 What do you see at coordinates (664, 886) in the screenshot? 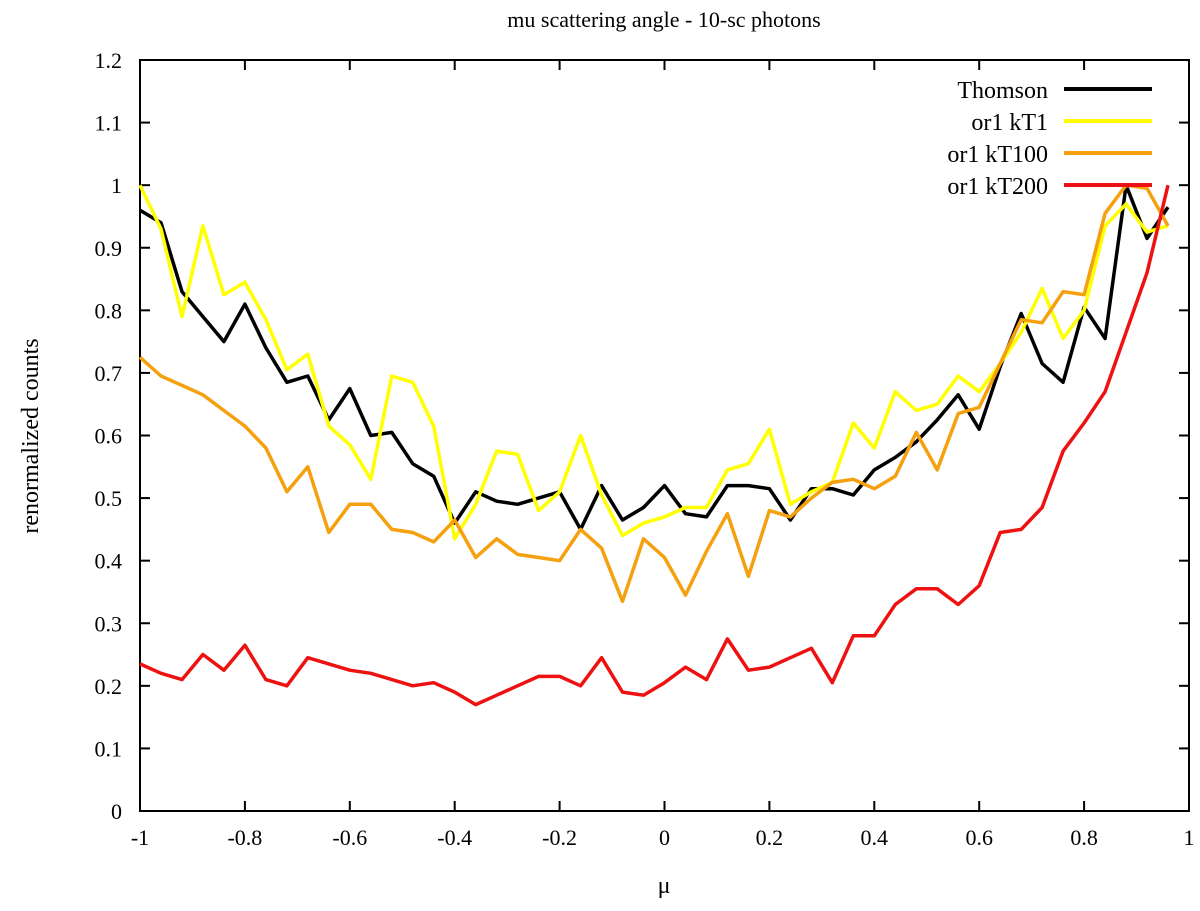
I see `x-axis-label: μ` at bounding box center [664, 886].